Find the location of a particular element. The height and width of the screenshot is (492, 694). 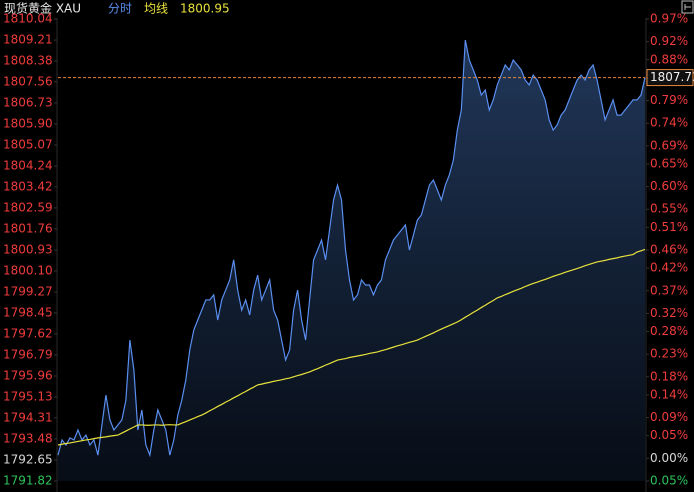

legend-price: 分时 is located at coordinates (120, 9).